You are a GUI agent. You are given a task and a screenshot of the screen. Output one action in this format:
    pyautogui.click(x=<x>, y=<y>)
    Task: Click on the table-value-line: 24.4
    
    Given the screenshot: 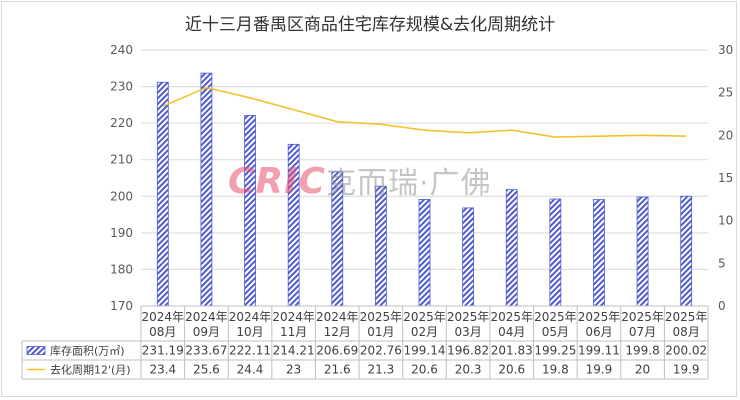 What is the action you would take?
    pyautogui.click(x=250, y=370)
    